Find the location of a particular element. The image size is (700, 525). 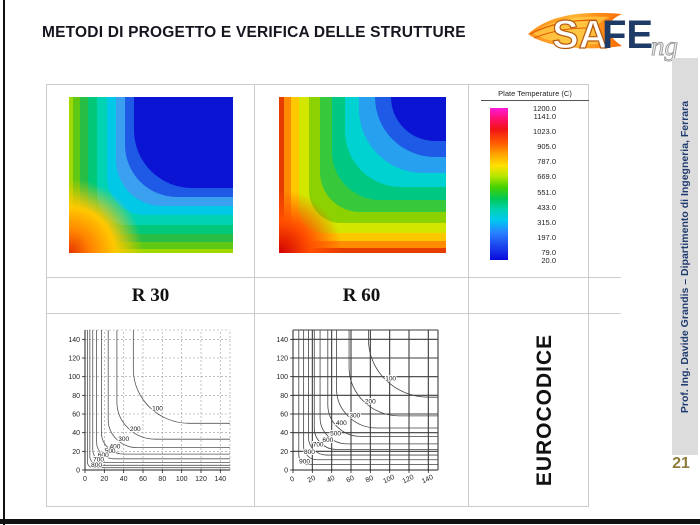

colorbar-value: 905.0 is located at coordinates (546, 146).